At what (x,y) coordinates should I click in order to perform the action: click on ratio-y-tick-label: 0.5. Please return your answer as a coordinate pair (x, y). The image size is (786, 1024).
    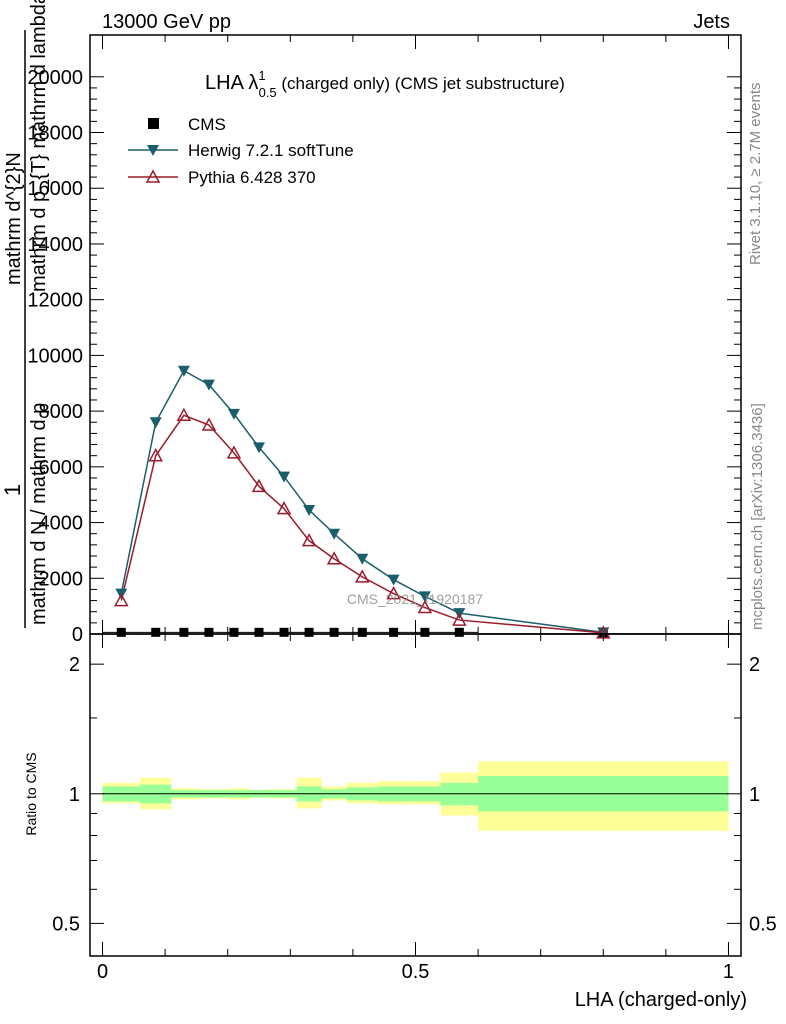
    Looking at the image, I should click on (66, 924).